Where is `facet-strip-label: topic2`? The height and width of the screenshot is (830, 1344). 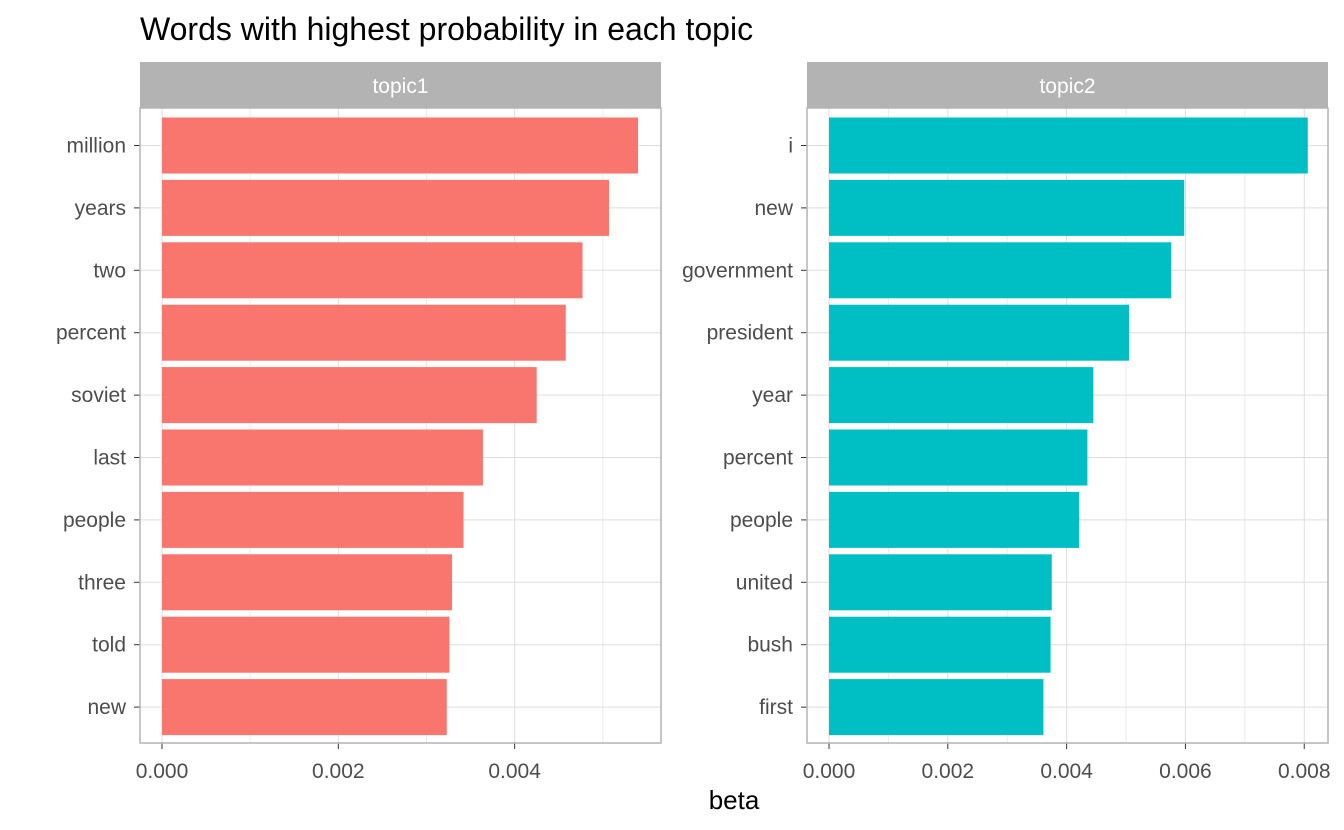
facet-strip-label: topic2 is located at coordinates (1067, 86).